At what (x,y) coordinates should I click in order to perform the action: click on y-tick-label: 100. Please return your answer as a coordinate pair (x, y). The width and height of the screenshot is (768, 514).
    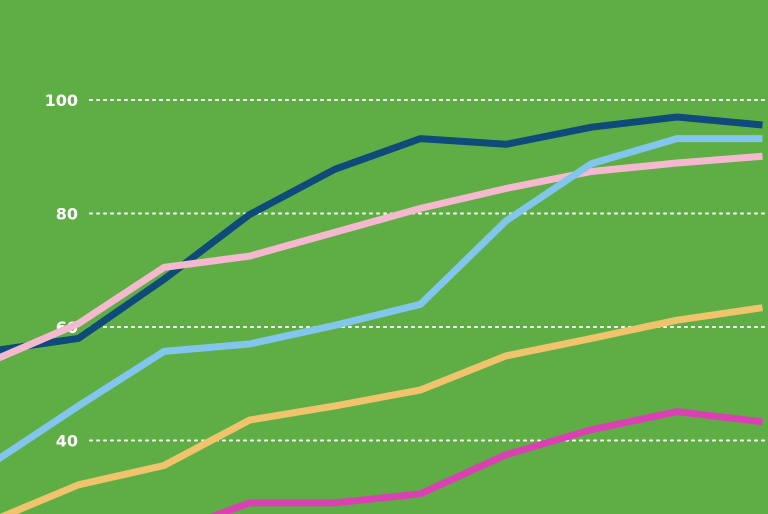
    Looking at the image, I should click on (61, 100).